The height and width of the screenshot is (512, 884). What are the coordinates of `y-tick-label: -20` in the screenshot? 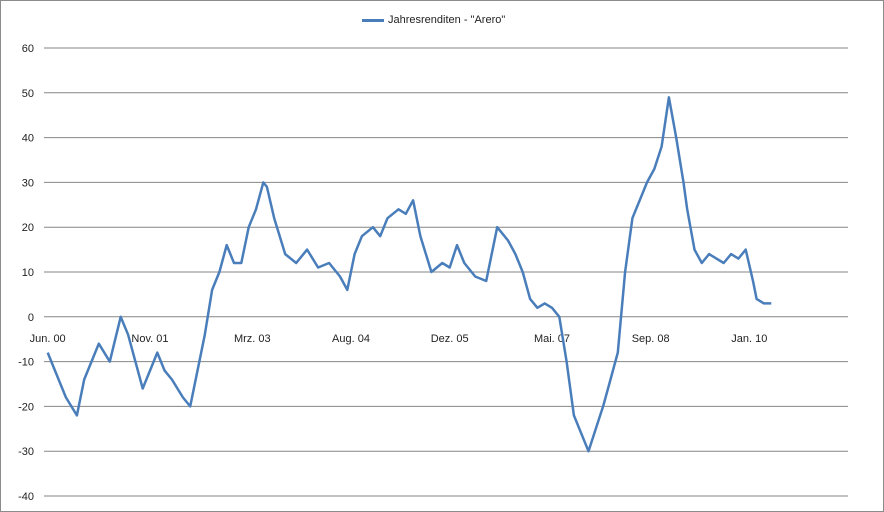 It's located at (26, 407).